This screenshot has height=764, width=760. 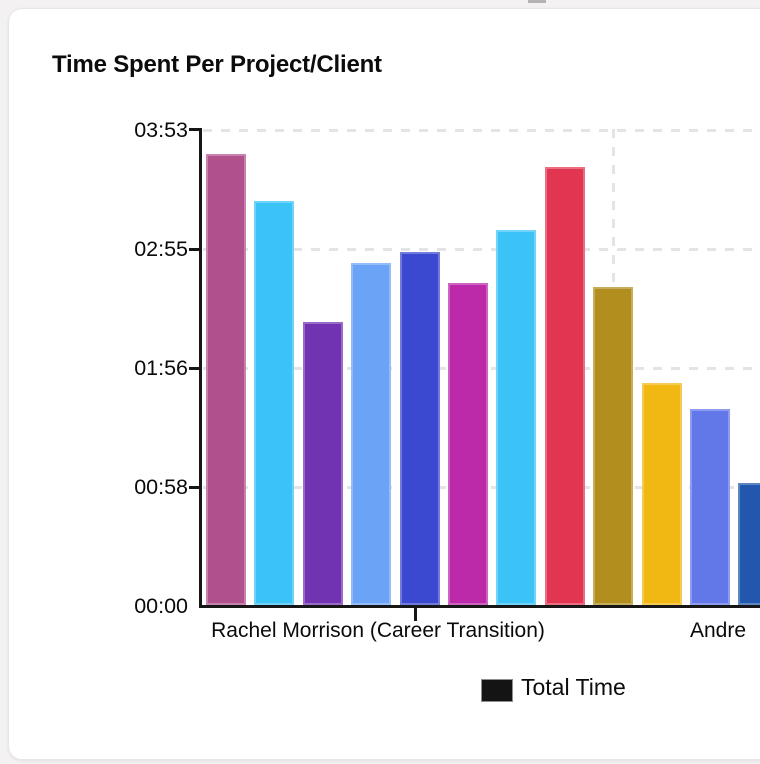 I want to click on bar-1h49m, so click(x=662, y=494).